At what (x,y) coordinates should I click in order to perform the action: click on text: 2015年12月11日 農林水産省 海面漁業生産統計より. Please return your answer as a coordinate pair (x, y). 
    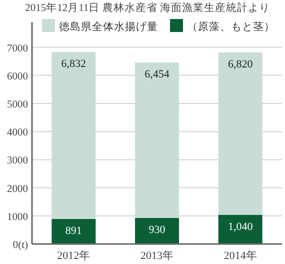
    Looking at the image, I should click on (147, 7).